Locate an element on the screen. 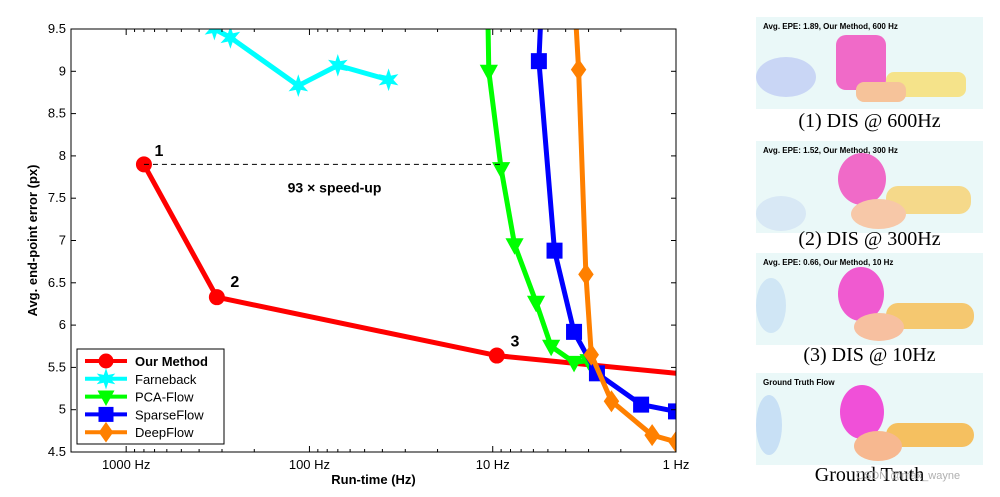 This screenshot has height=497, width=1000. series-line is located at coordinates (301, 59).